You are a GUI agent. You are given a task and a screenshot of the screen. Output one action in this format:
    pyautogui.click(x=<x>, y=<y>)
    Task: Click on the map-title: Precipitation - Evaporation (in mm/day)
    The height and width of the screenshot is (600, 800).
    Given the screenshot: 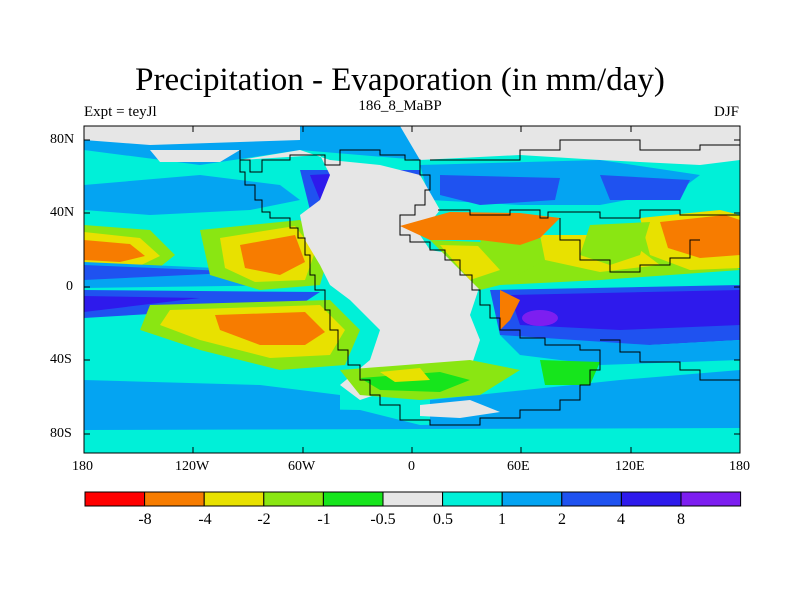 What is the action you would take?
    pyautogui.click(x=400, y=80)
    